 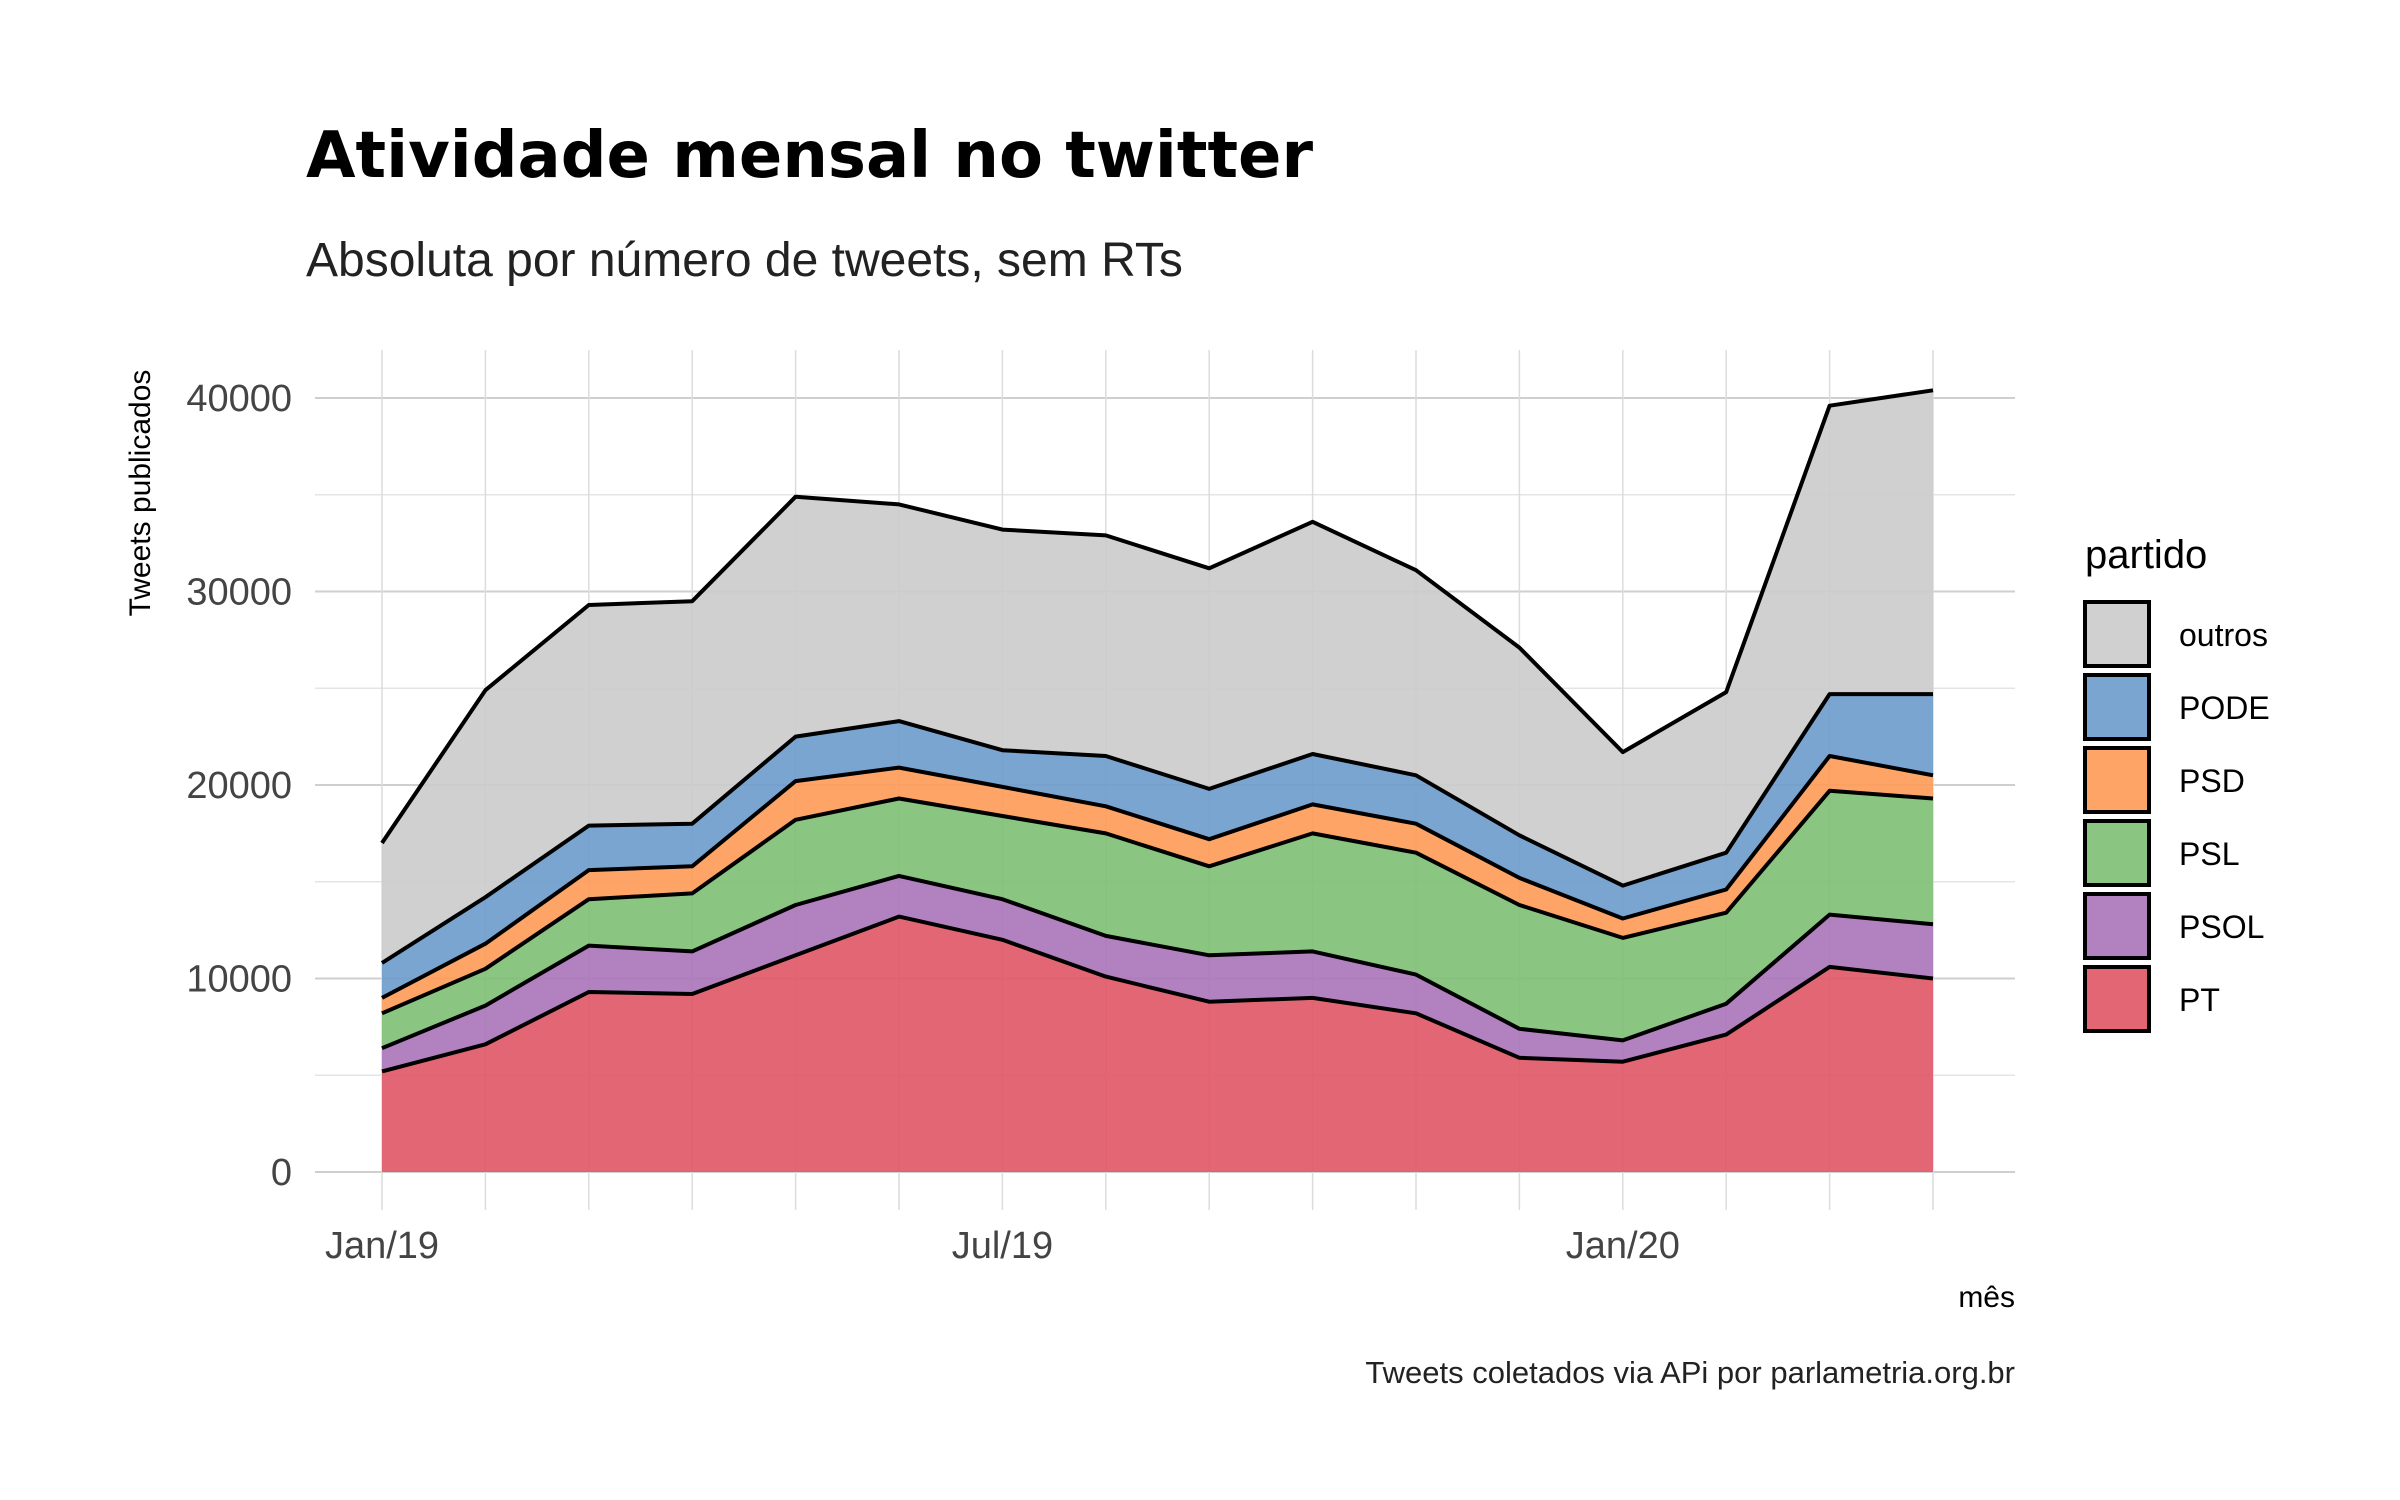 What do you see at coordinates (2199, 1000) in the screenshot?
I see `legend-label-pt: PT` at bounding box center [2199, 1000].